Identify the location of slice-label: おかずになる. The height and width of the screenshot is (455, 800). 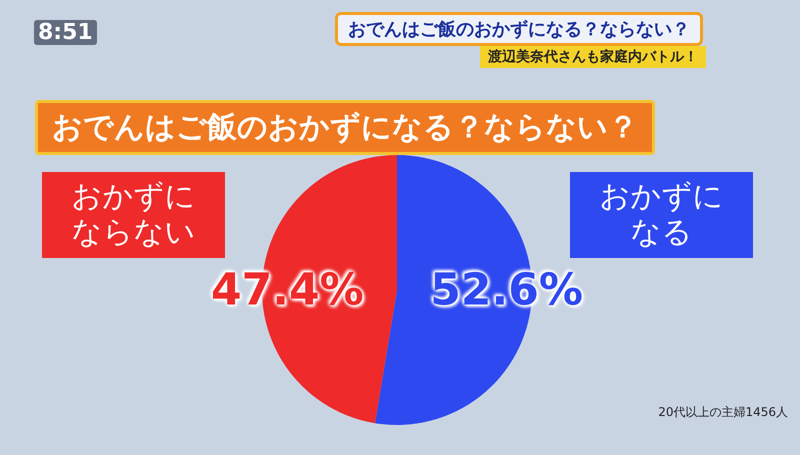
(661, 215).